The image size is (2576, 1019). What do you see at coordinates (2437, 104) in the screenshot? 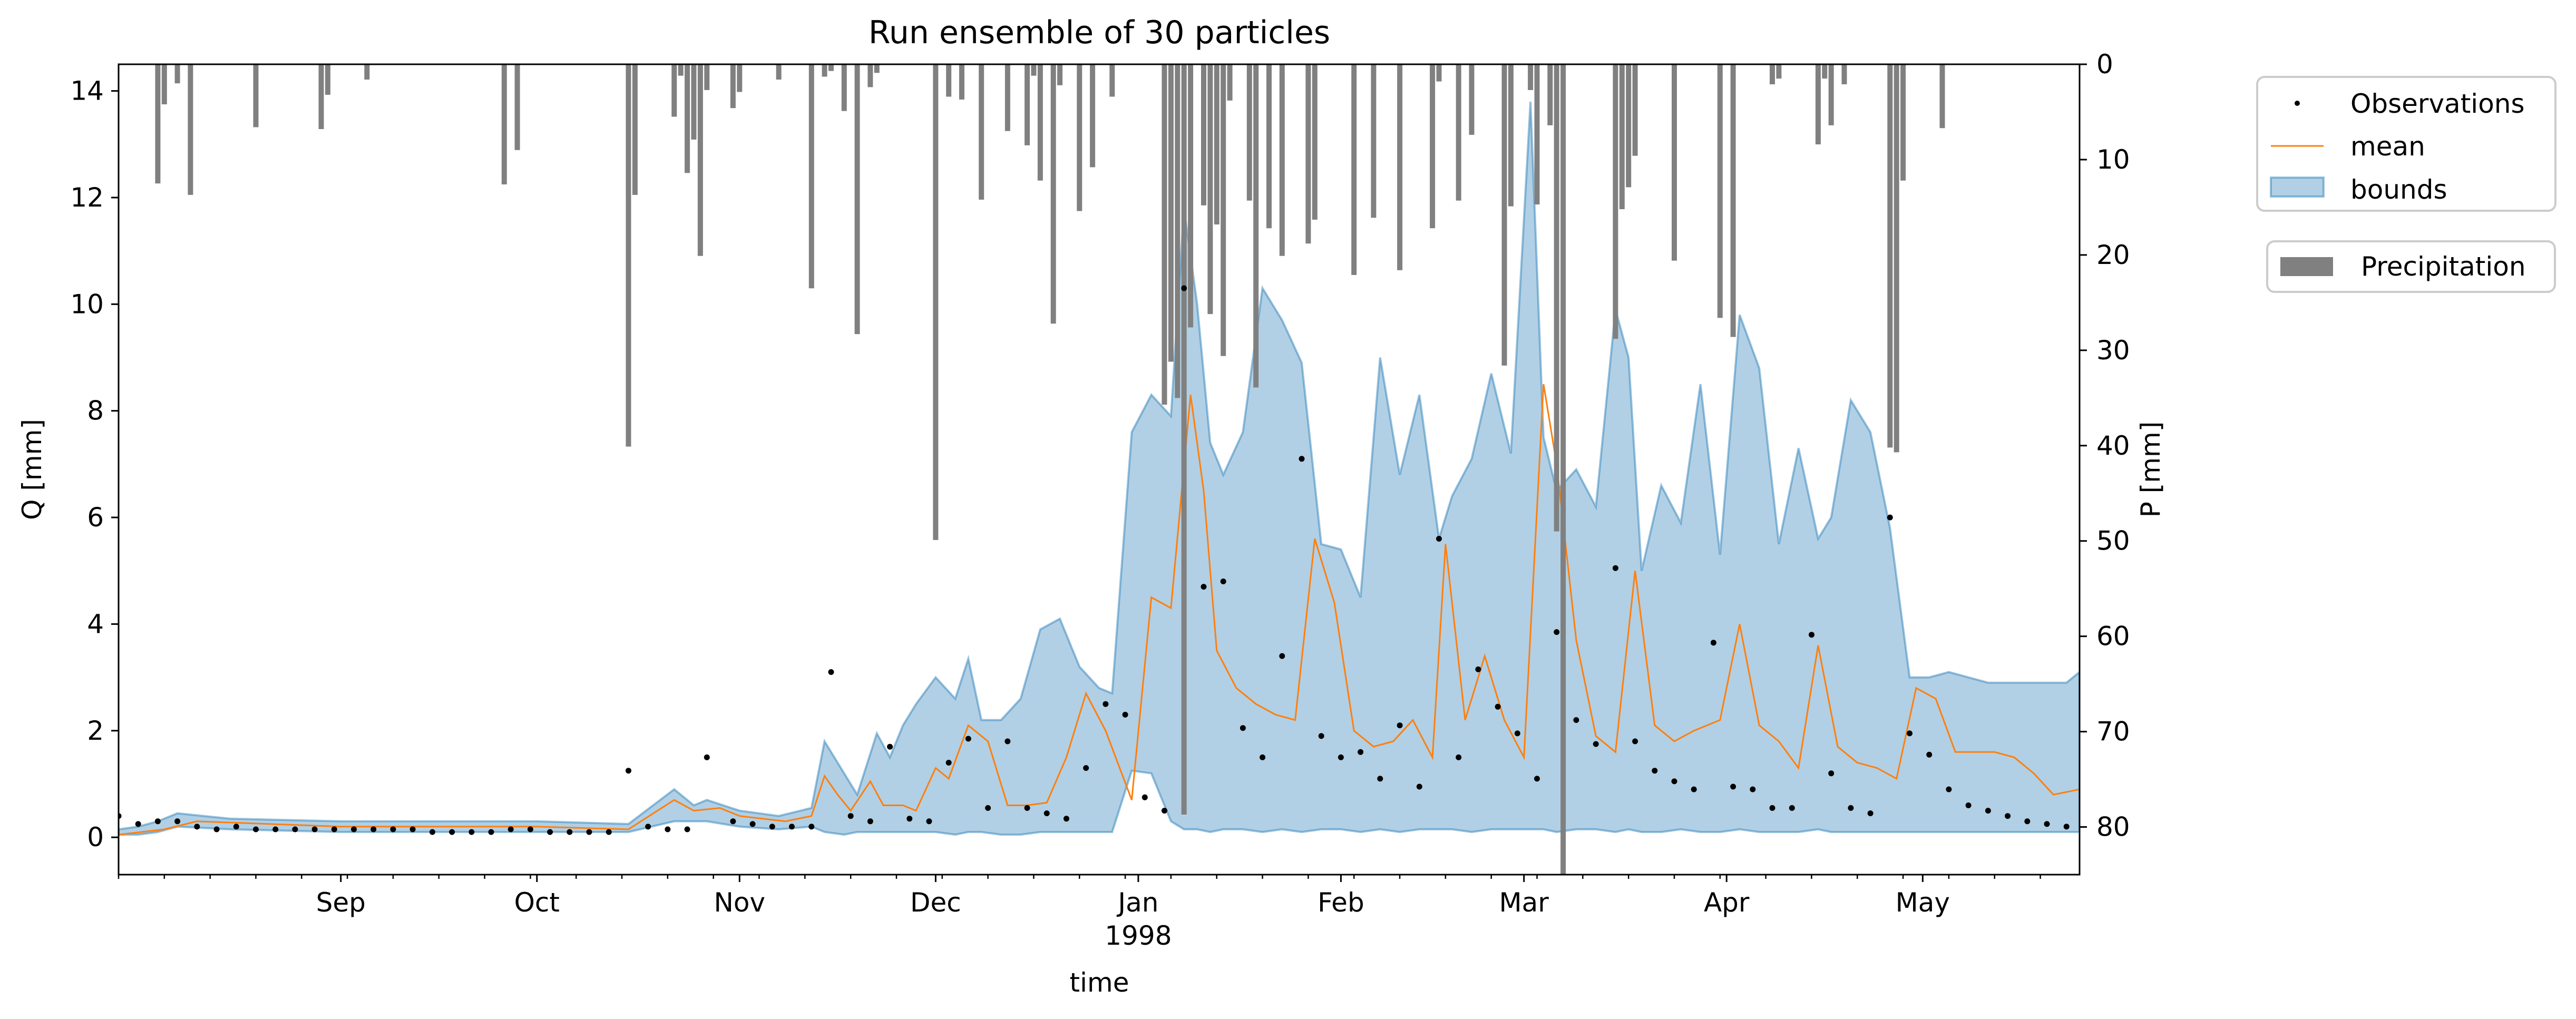
I see `legend-observations-label: Observations` at bounding box center [2437, 104].